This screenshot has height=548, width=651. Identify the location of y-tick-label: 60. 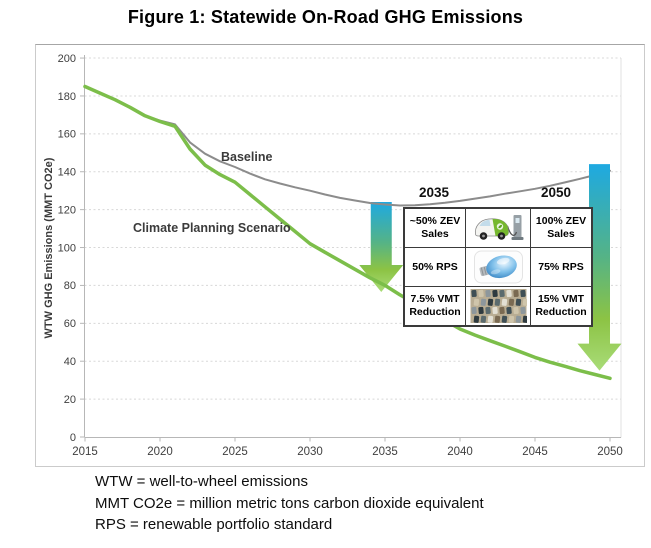
(70, 324).